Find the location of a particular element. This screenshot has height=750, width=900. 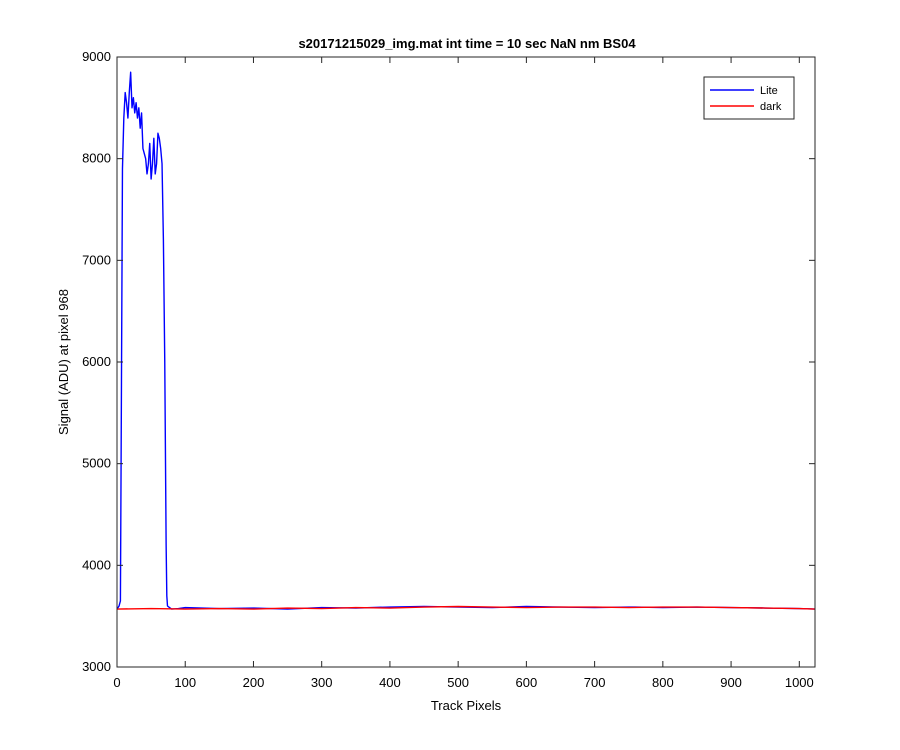

legend-label-lite: Lite is located at coordinates (769, 91).